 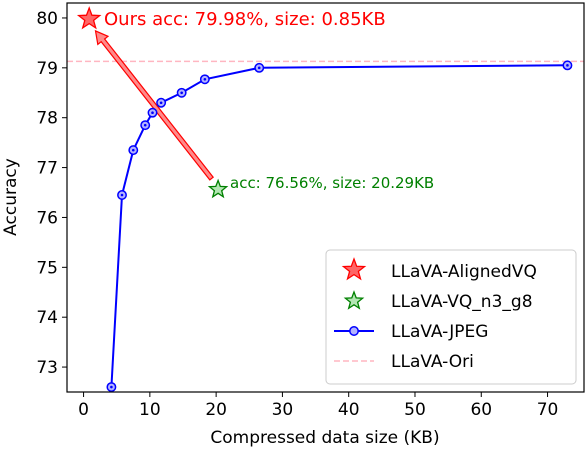 What do you see at coordinates (83, 410) in the screenshot?
I see `x-tick-label: 0` at bounding box center [83, 410].